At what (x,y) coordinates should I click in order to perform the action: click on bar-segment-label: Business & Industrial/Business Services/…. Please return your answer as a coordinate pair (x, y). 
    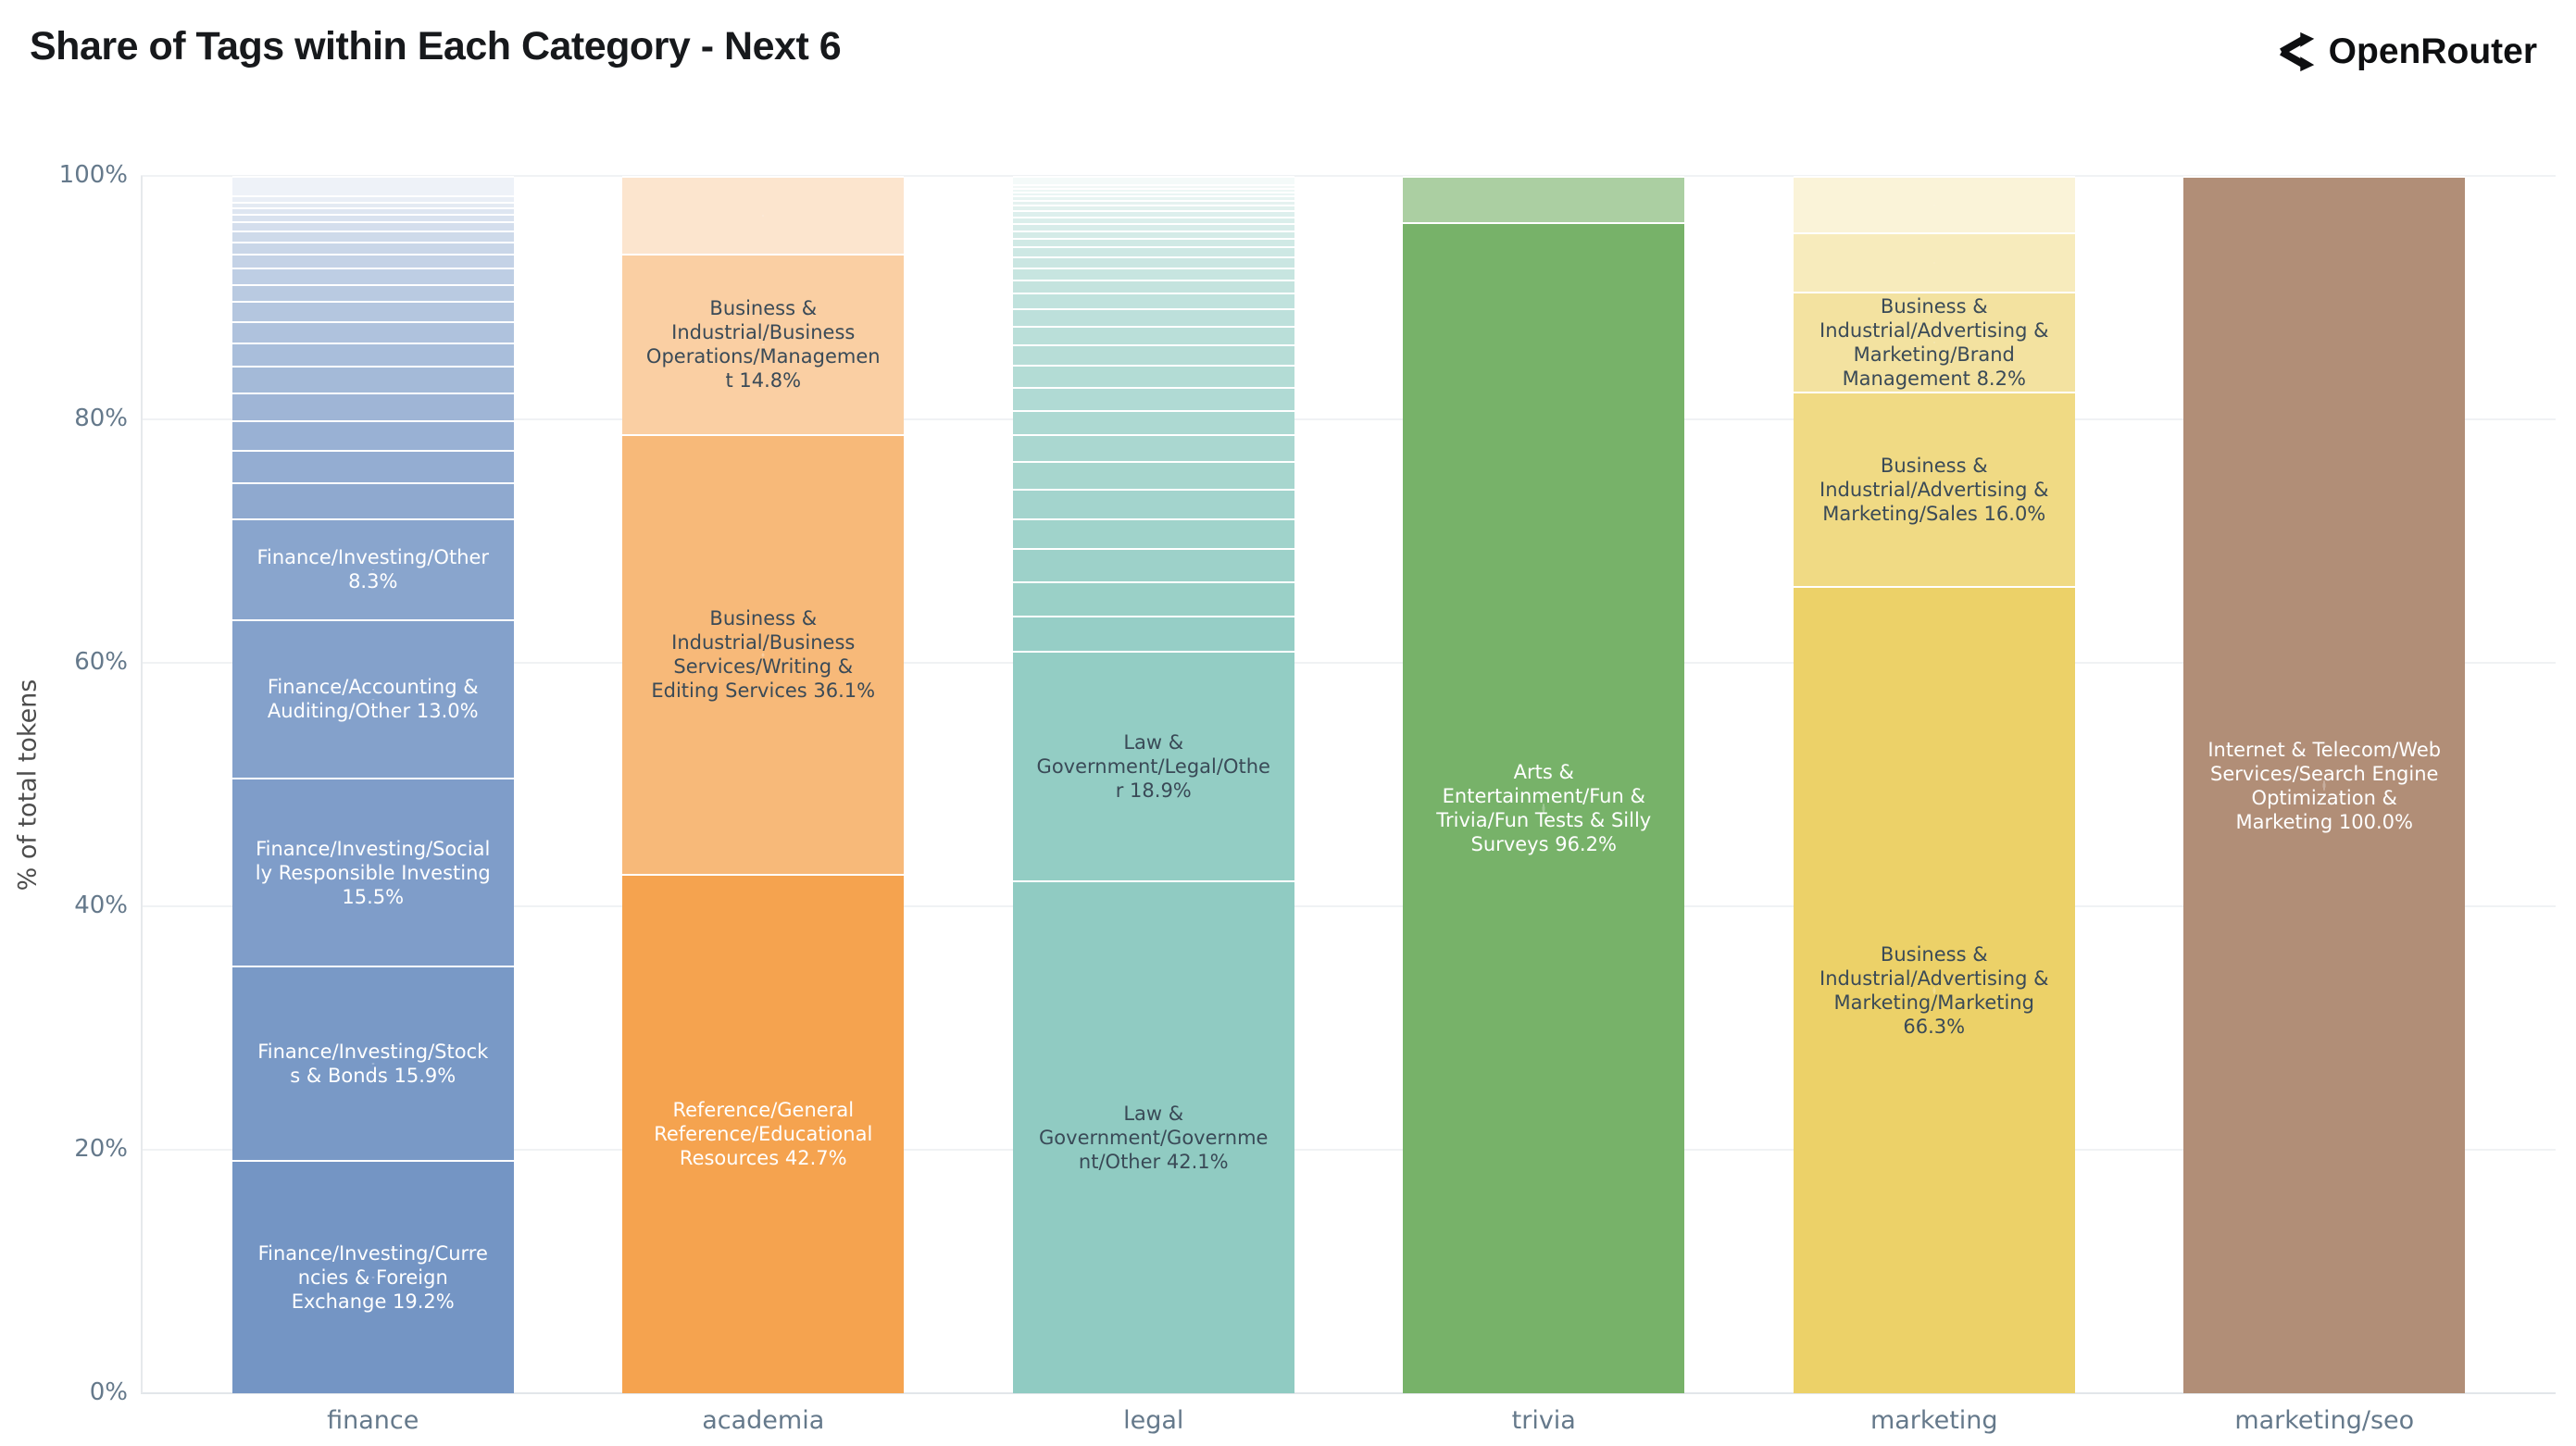
    Looking at the image, I should click on (763, 655).